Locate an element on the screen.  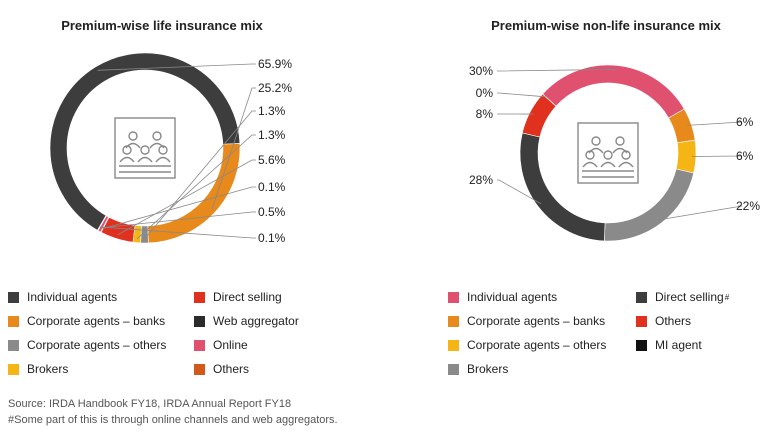
data-label: 28% is located at coordinates (481, 180).